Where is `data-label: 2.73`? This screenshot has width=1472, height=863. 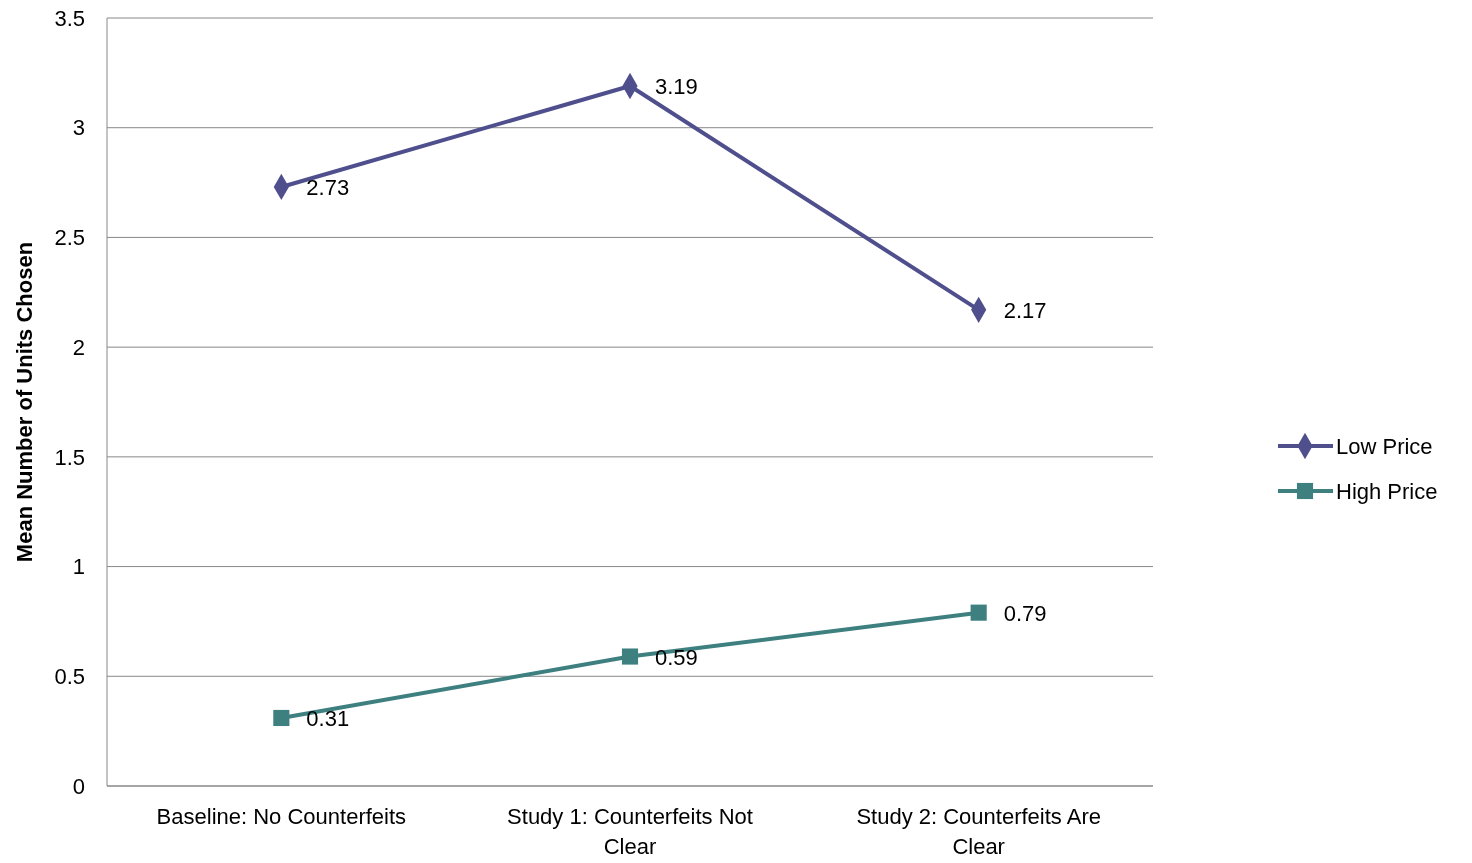 data-label: 2.73 is located at coordinates (328, 187).